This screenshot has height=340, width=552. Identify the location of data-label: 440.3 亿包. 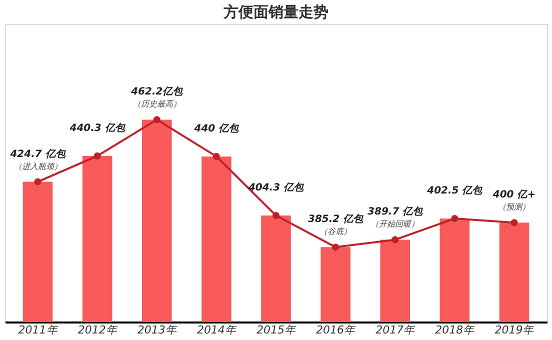
(97, 128).